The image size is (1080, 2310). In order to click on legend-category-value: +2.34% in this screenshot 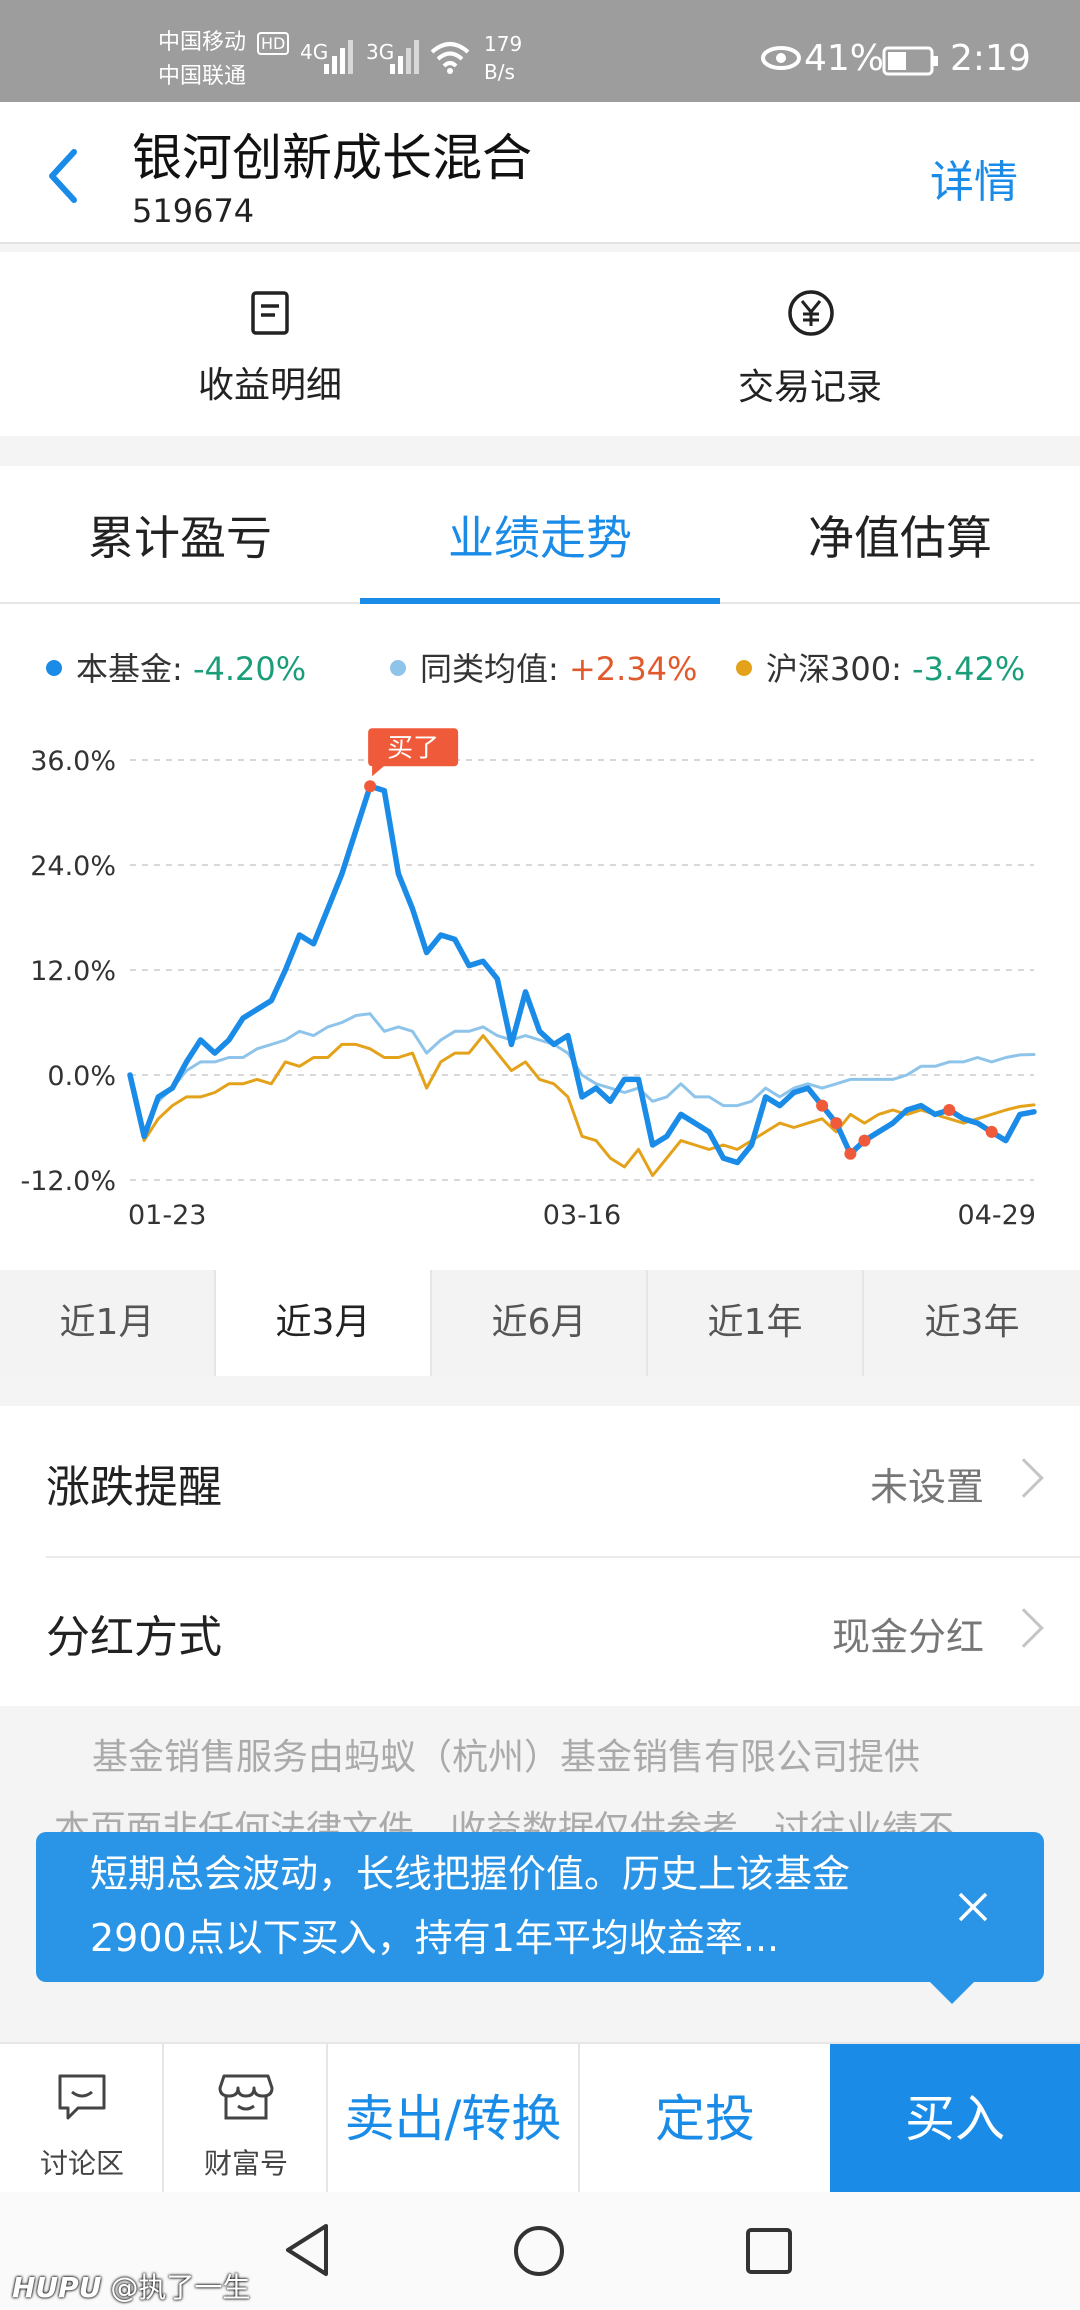, I will do `click(633, 669)`.